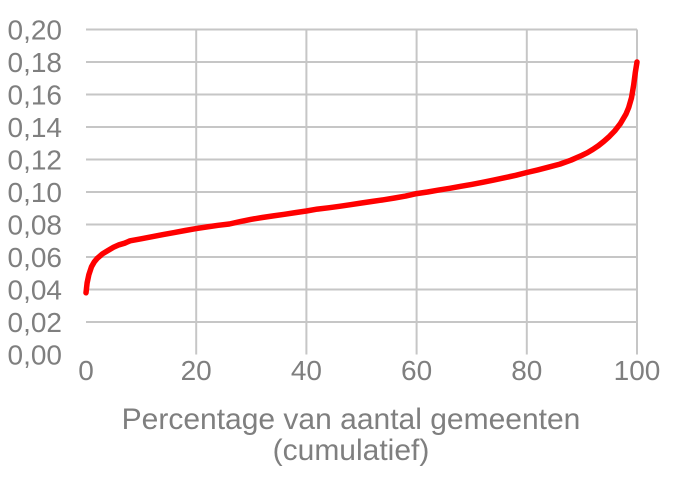  Describe the element at coordinates (86, 370) in the screenshot. I see `x-axis-tick-label: 0` at that location.